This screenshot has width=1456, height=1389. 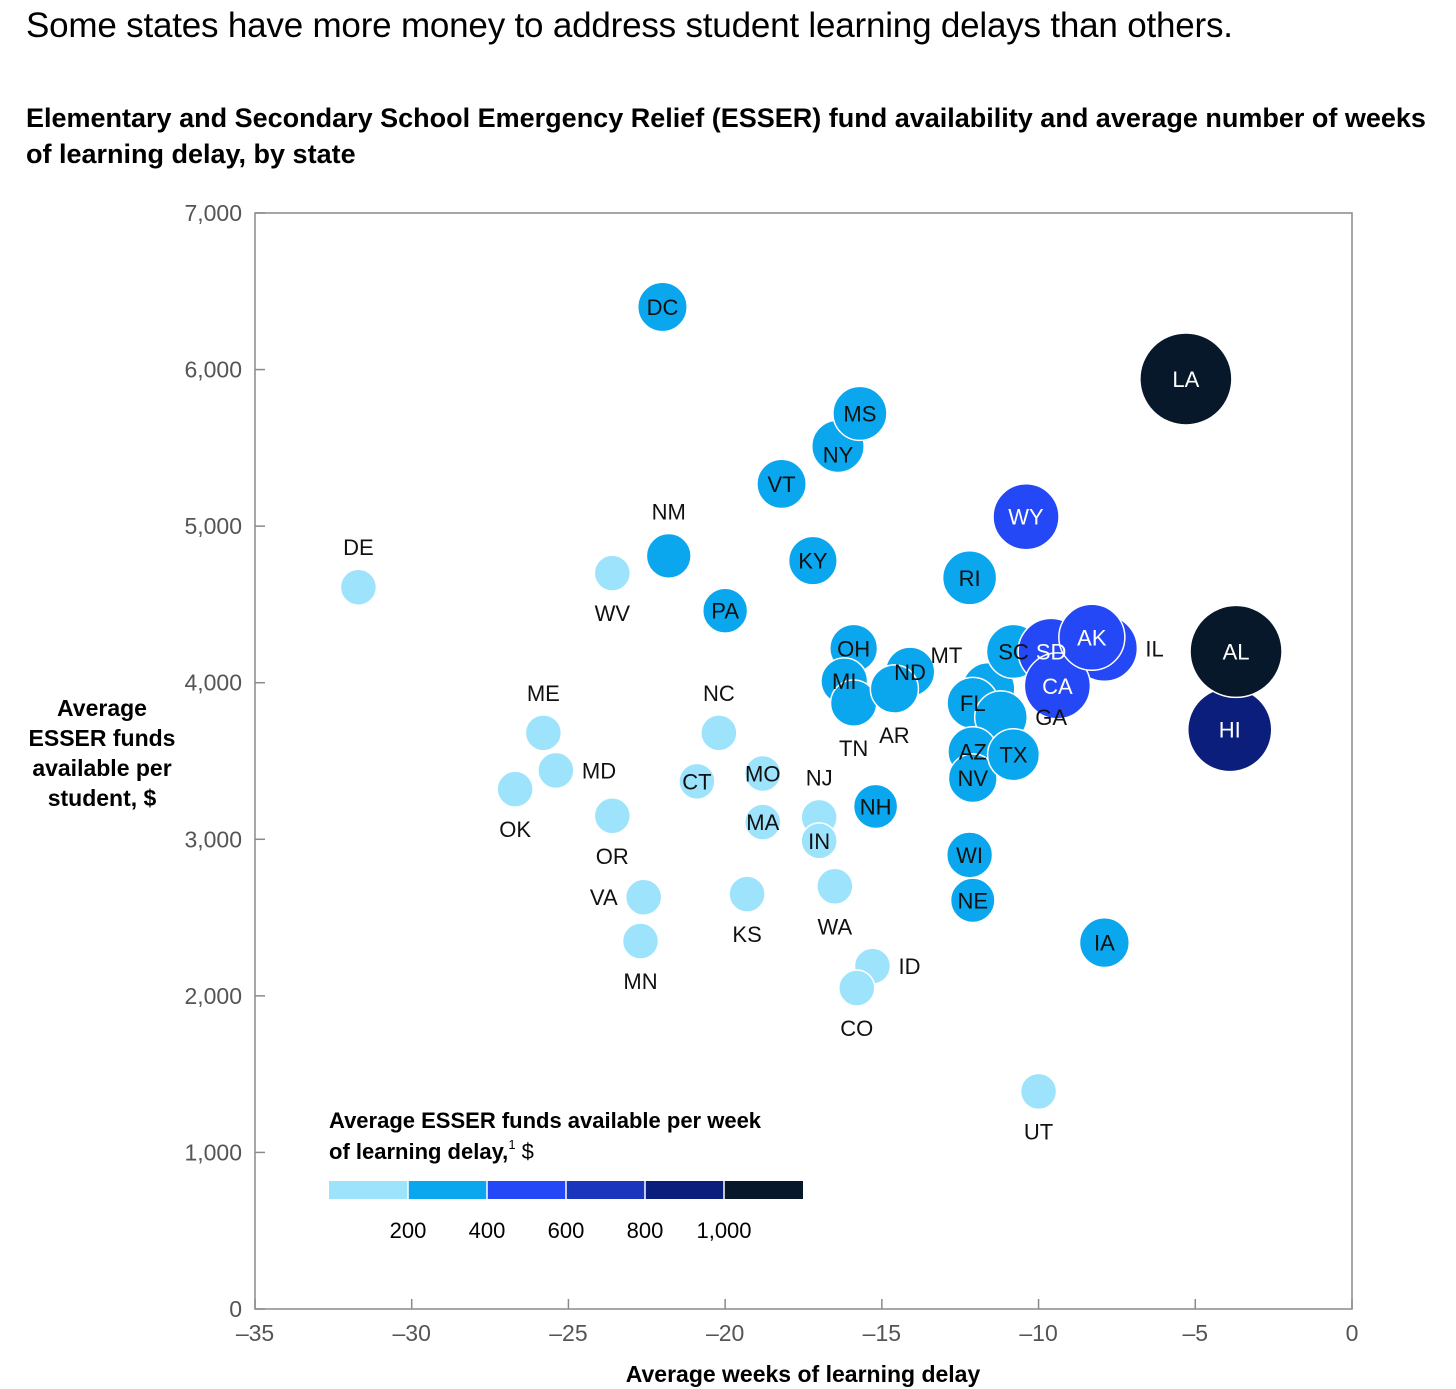 I want to click on x-tick-label: –5, so click(x=1195, y=1333).